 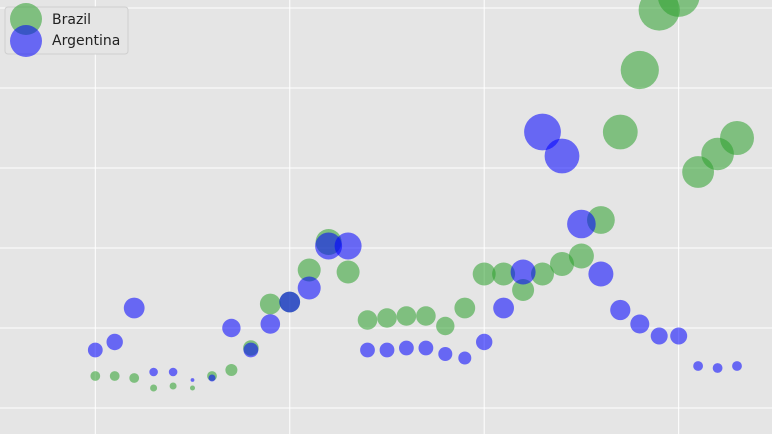 What do you see at coordinates (66, 30) in the screenshot?
I see `legend: Brazil Argentina` at bounding box center [66, 30].